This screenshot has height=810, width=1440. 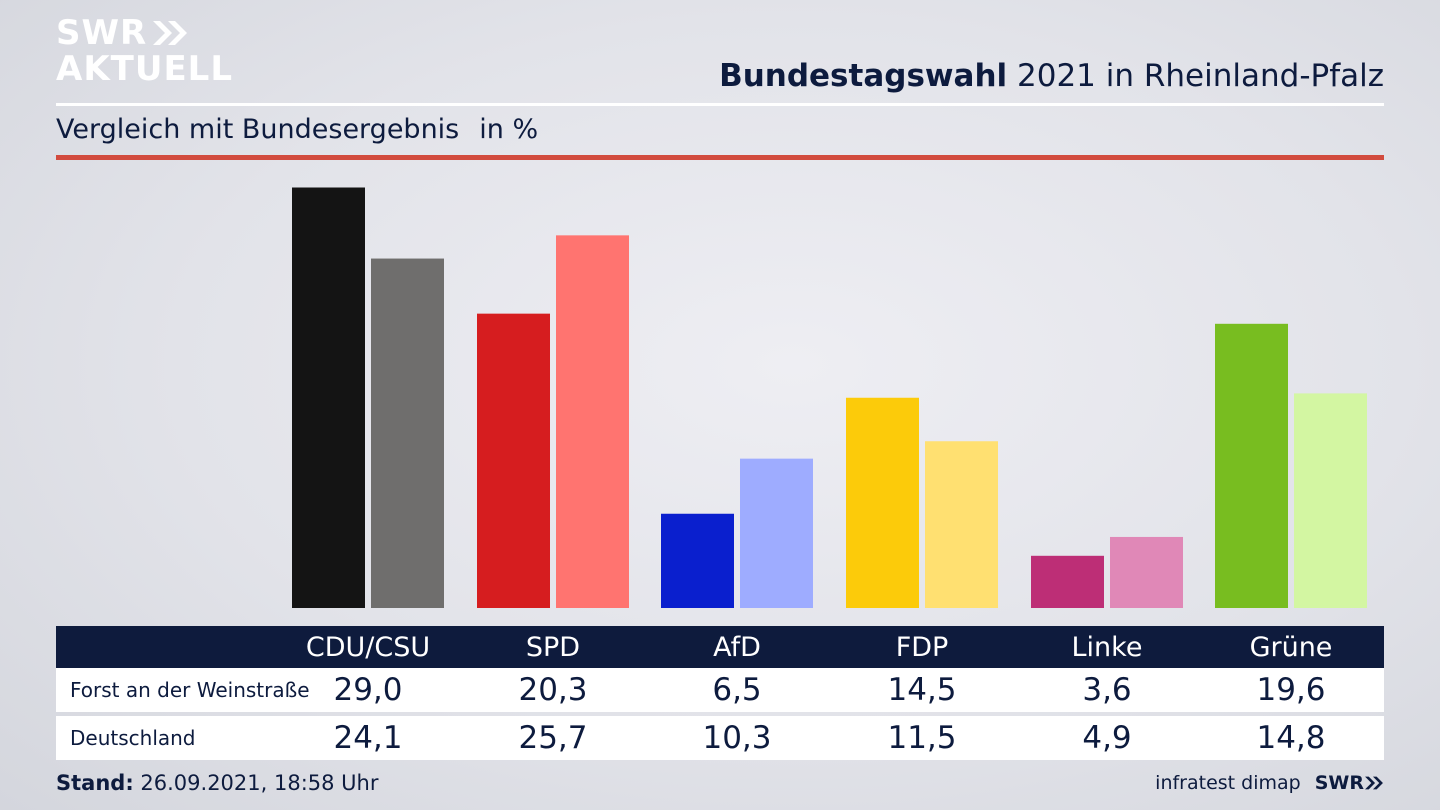 I want to click on title-bold: Bundestagswahl, so click(x=863, y=76).